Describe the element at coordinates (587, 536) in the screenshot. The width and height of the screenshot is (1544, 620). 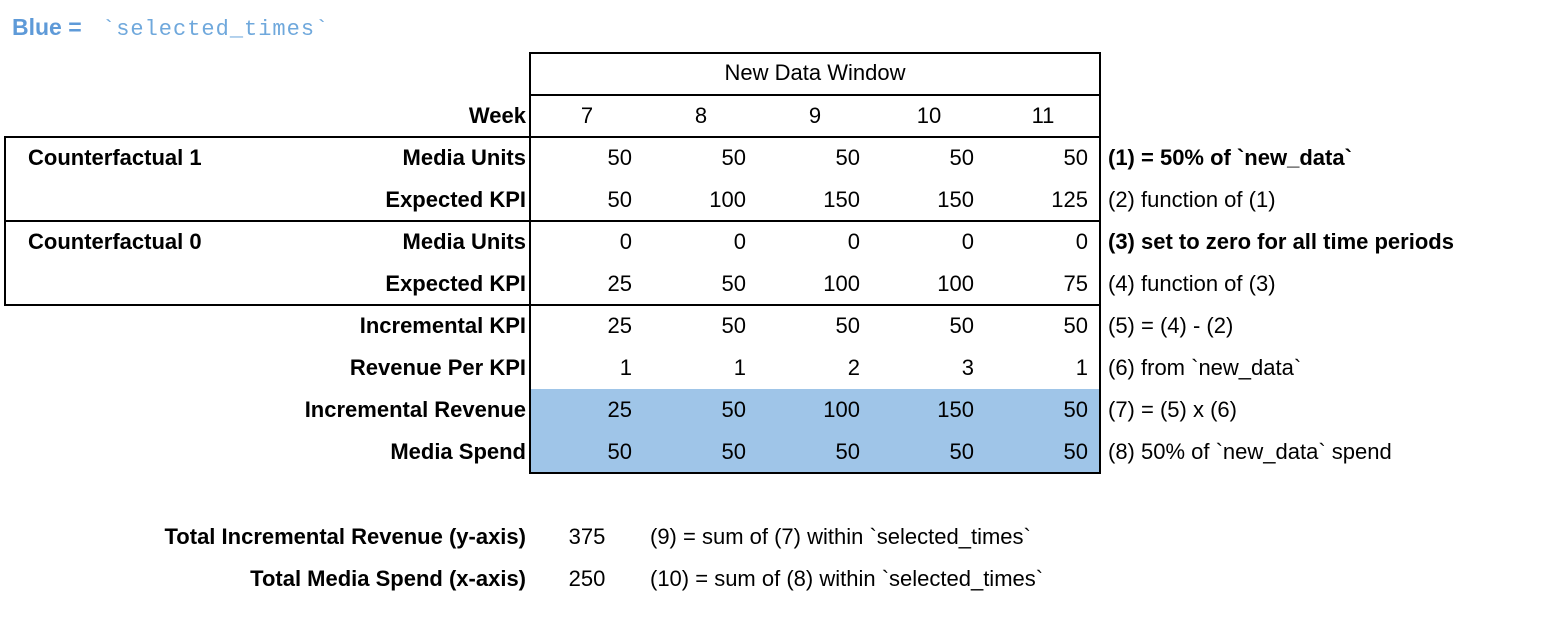
I see `total-incremental-revenue-value: 375` at that location.